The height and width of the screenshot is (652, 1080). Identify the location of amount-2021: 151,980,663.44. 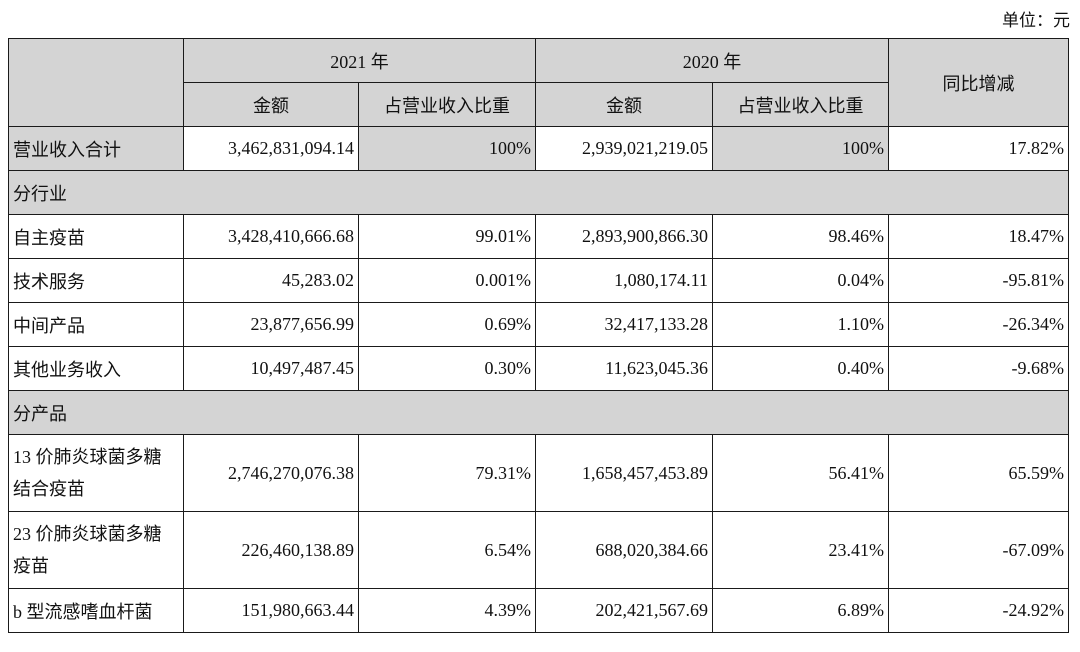
(271, 610).